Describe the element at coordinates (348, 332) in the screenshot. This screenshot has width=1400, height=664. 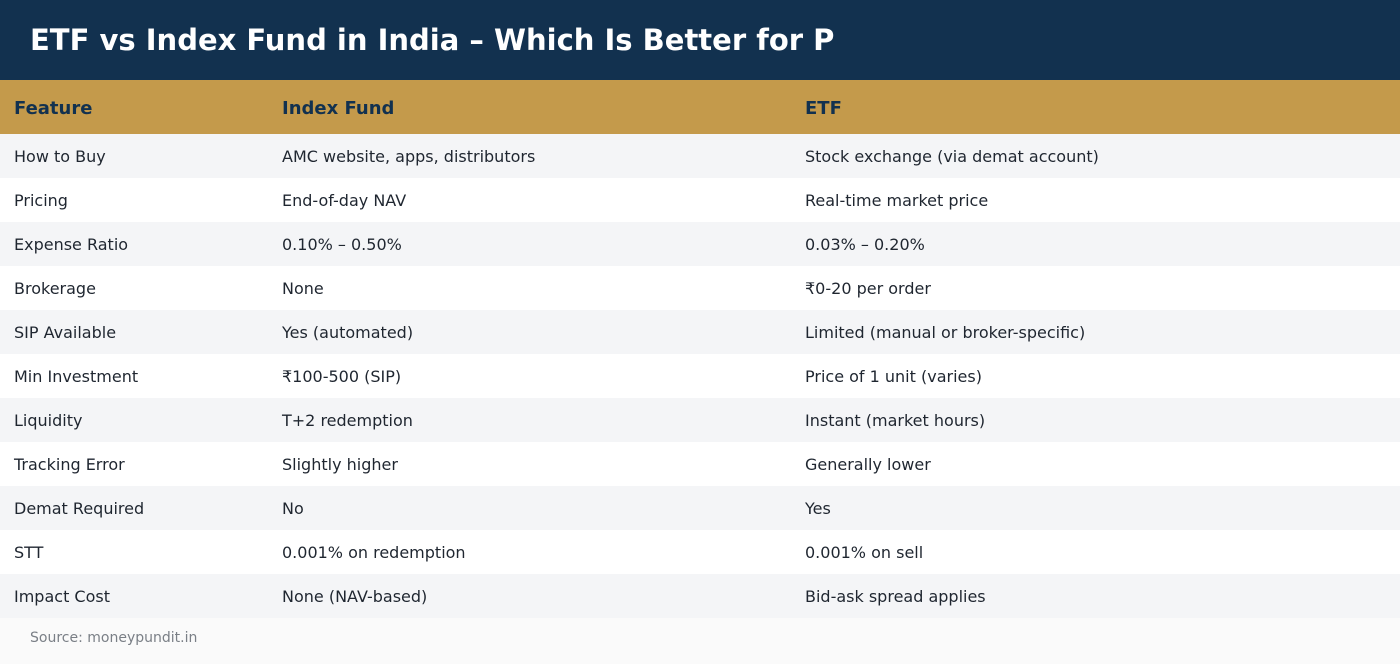
I see `index-fund-cell: Yes (automated)` at that location.